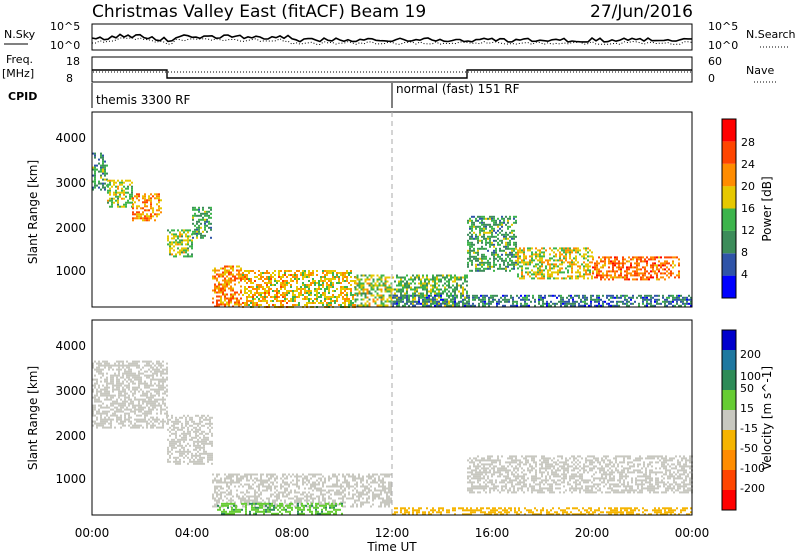 The image size is (800, 554). Describe the element at coordinates (458, 89) in the screenshot. I see `cpid-segment-2: normal (fast) 151 RF` at that location.